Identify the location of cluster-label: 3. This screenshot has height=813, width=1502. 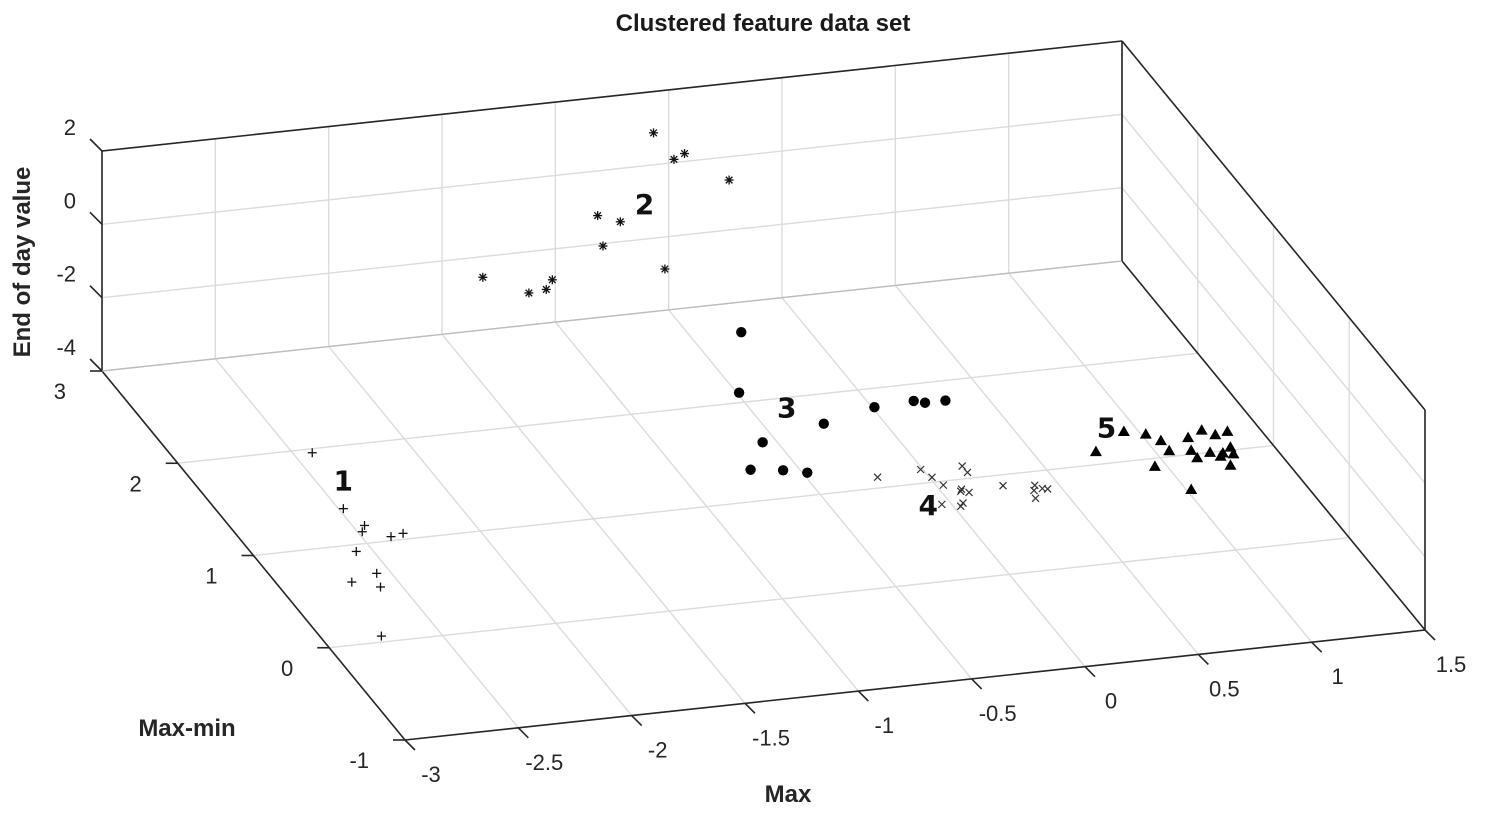
(786, 408).